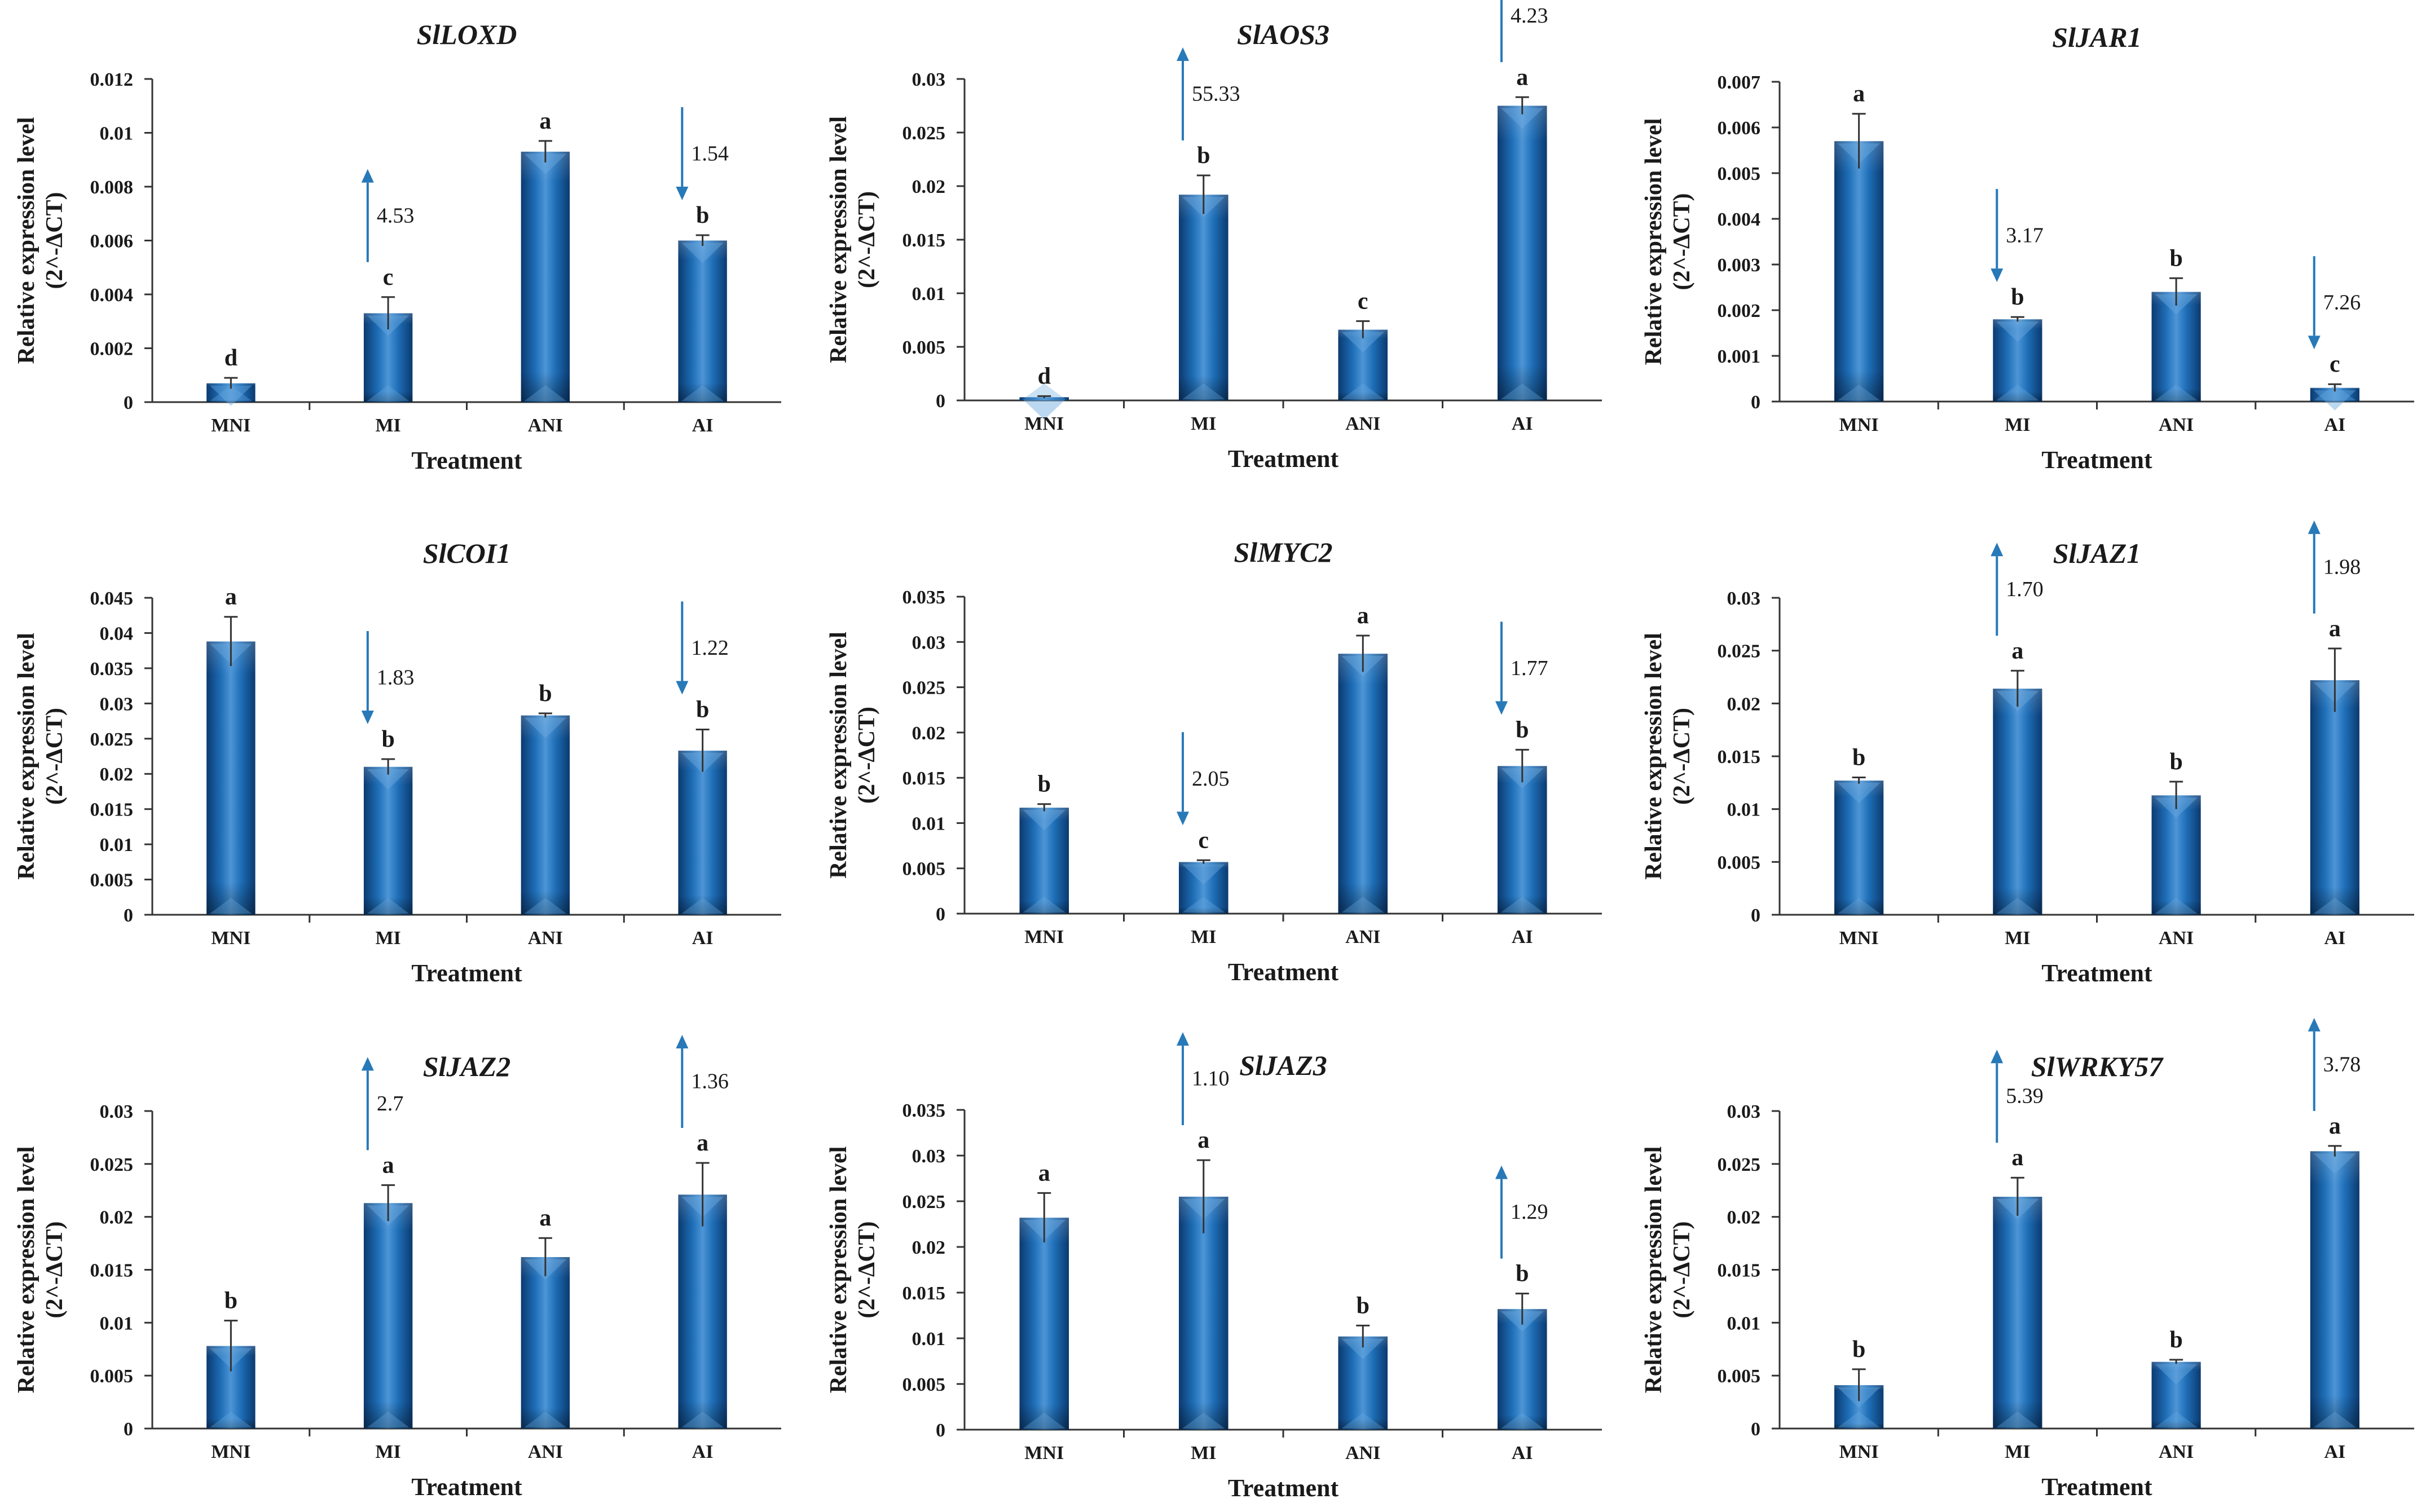 The height and width of the screenshot is (1512, 2426). I want to click on fold-change-arrow-up: 1.98, so click(2334, 567).